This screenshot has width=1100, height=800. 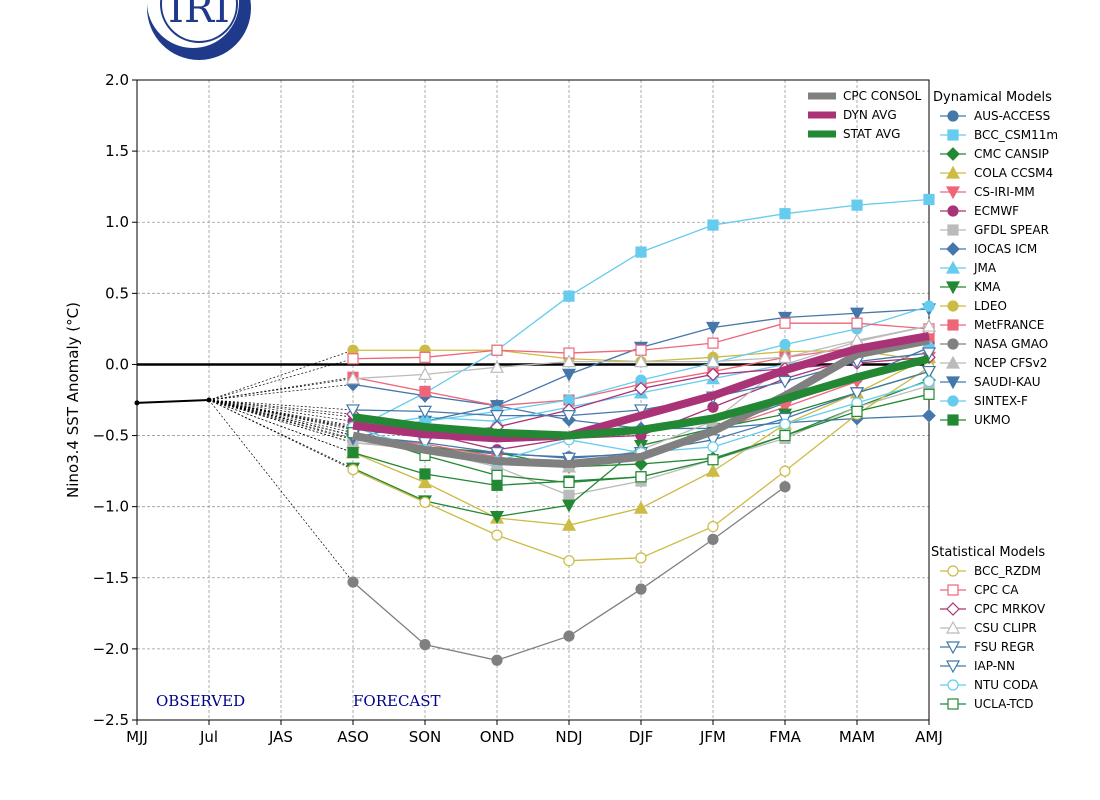 What do you see at coordinates (117, 222) in the screenshot?
I see `y-tick-label: 1.0` at bounding box center [117, 222].